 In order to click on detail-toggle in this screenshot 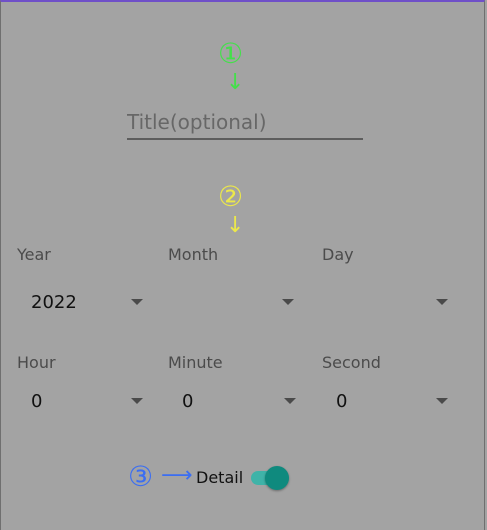, I will do `click(271, 478)`.